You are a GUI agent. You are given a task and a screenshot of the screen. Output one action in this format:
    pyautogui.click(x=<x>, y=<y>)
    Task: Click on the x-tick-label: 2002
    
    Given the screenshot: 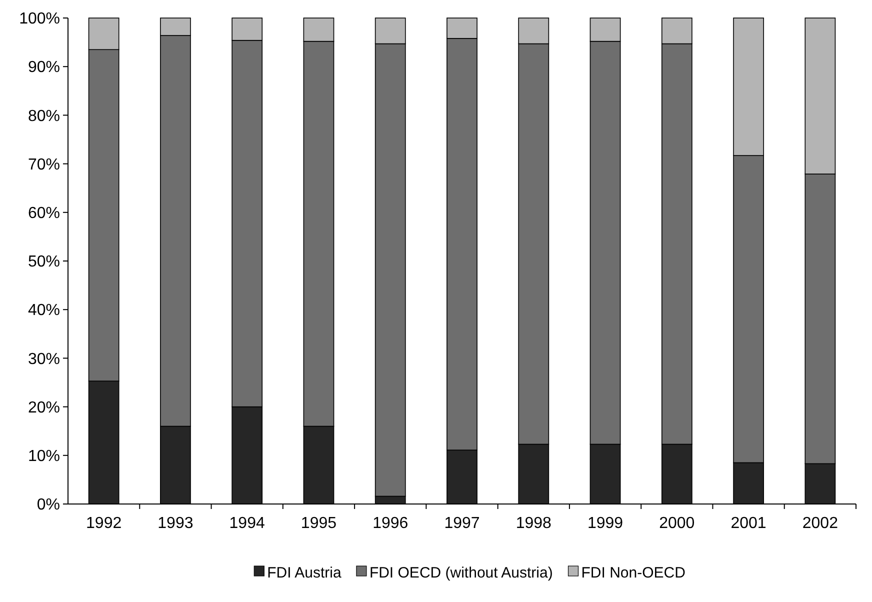 What is the action you would take?
    pyautogui.click(x=820, y=523)
    